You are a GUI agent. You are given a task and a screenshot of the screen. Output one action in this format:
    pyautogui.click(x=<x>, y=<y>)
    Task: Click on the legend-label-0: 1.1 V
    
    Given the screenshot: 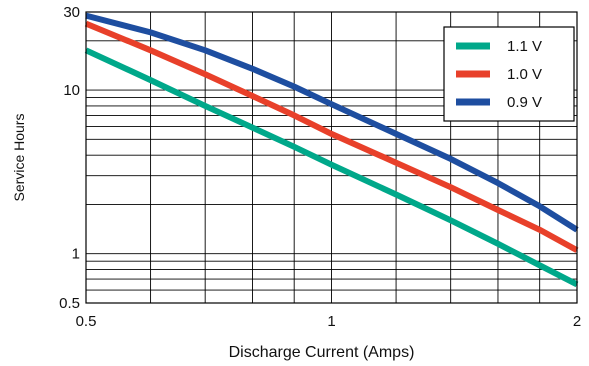 What is the action you would take?
    pyautogui.click(x=524, y=46)
    